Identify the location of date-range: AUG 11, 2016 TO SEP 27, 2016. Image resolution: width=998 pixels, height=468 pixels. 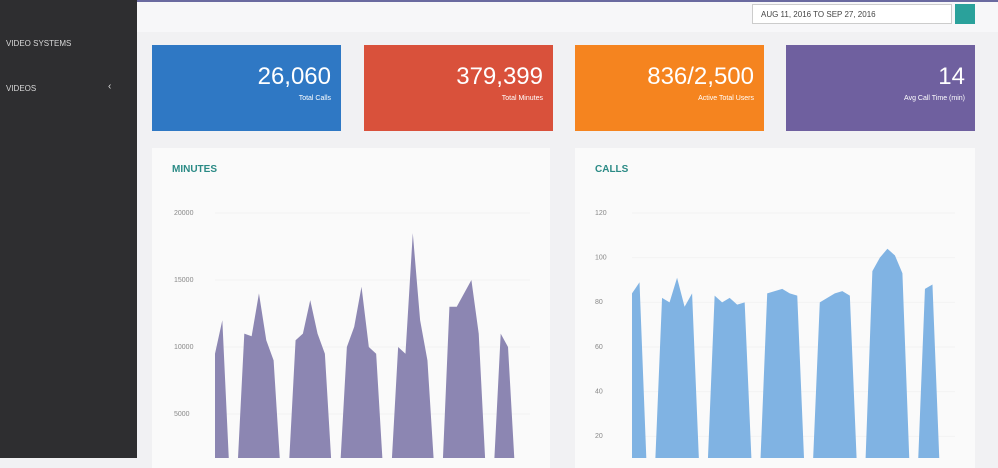
(852, 14).